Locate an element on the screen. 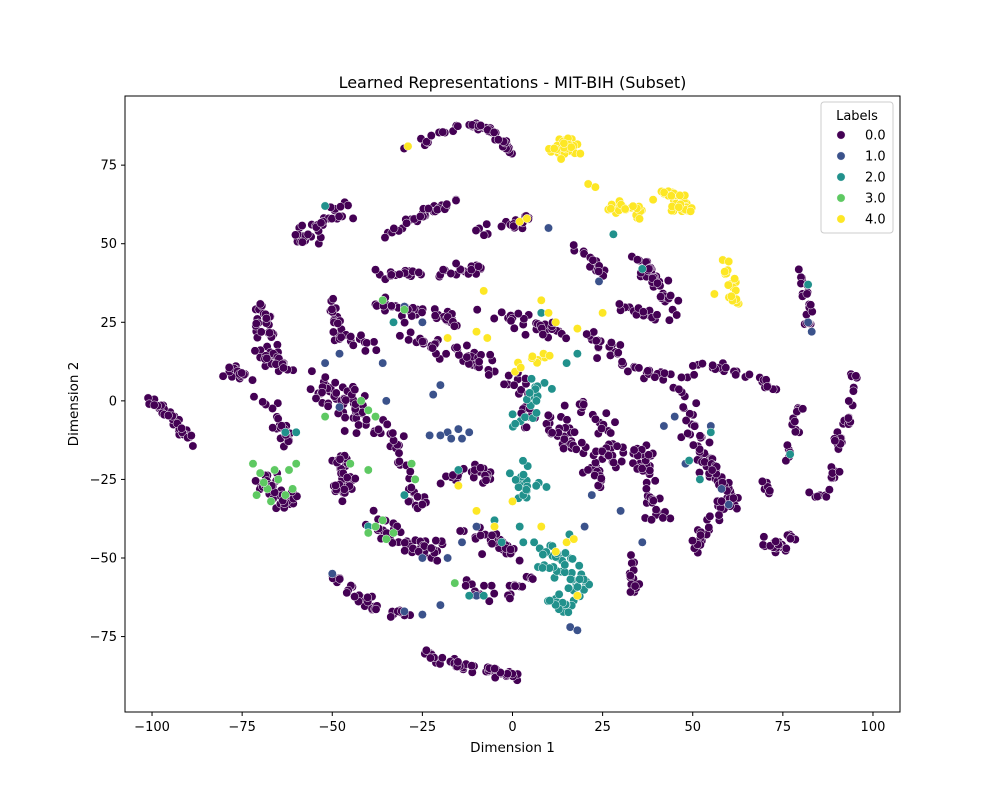 The width and height of the screenshot is (1000, 800). x-tick-label: −50 is located at coordinates (332, 727).